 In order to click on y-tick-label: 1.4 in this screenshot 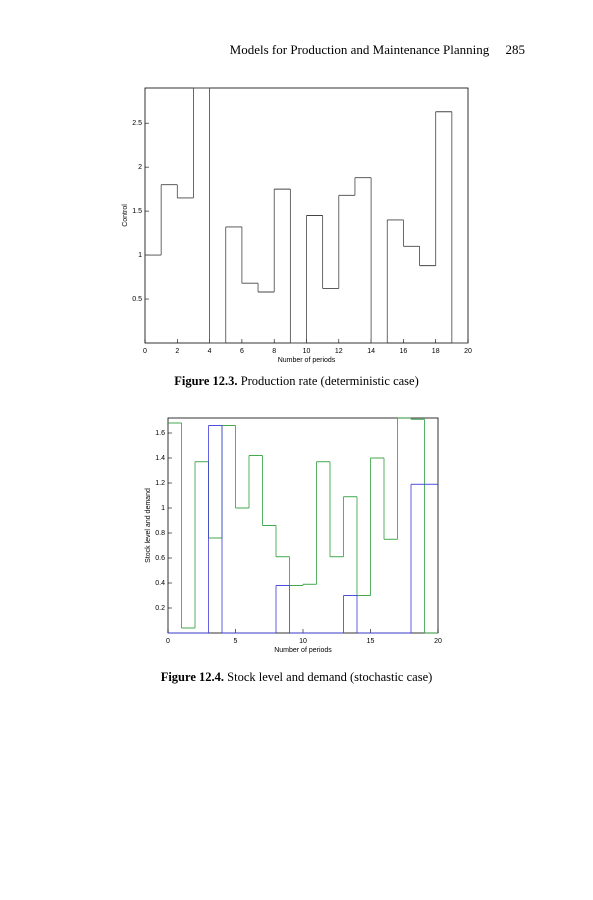, I will do `click(160, 458)`.